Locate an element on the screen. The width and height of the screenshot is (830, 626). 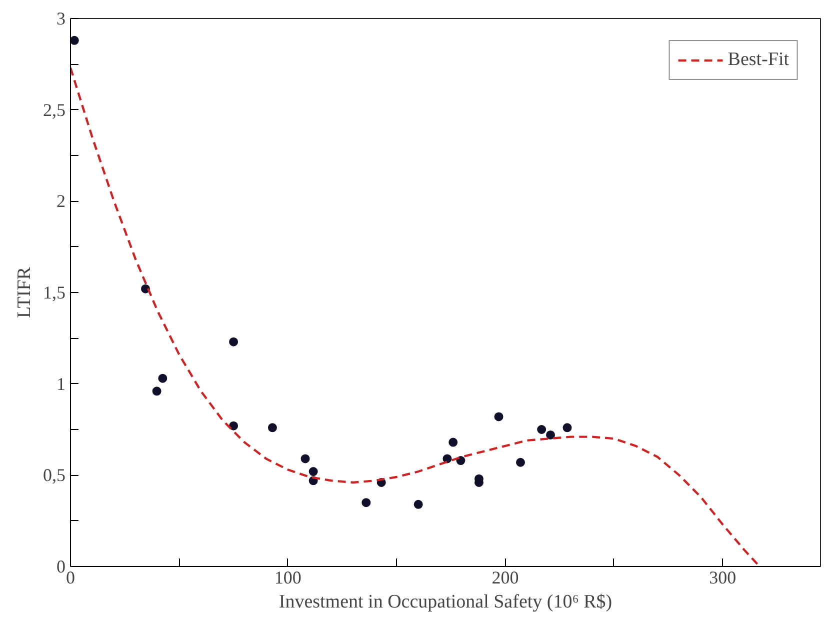
y-tick-label: 3 is located at coordinates (61, 18).